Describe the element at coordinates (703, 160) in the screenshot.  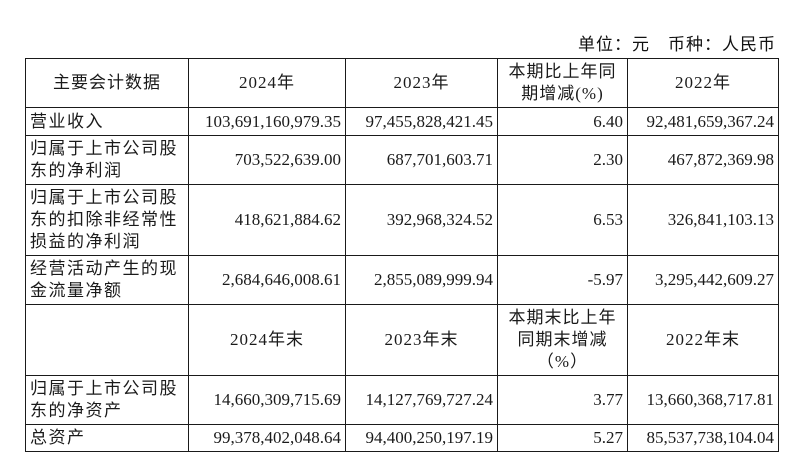
I see `value-2022: 467,872,369.98` at that location.